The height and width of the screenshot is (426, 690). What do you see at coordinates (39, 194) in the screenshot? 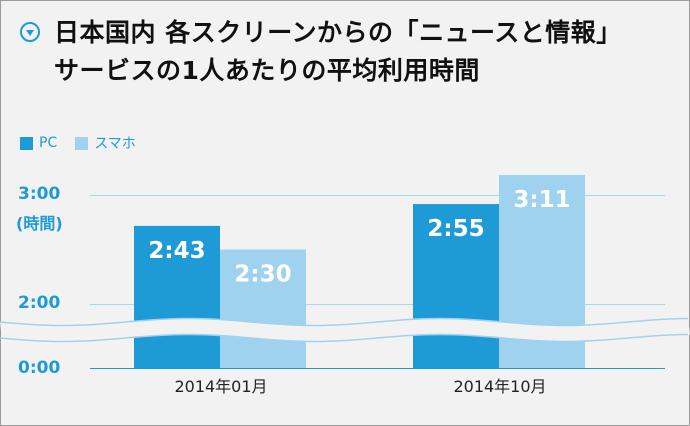
I see `ytick-3-00: 3:00` at bounding box center [39, 194].